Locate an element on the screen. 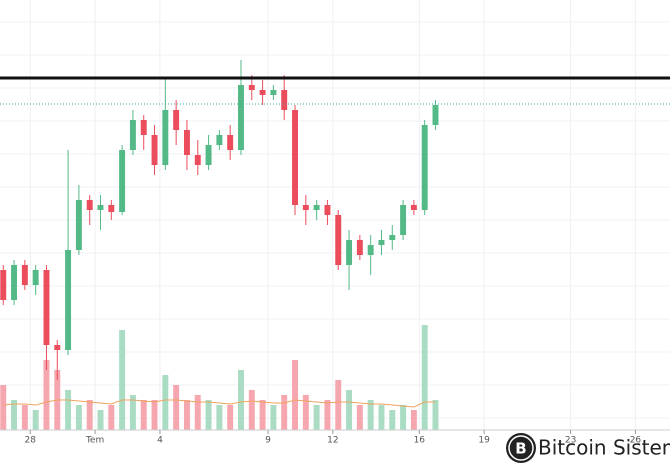 The width and height of the screenshot is (670, 470). x-tick-label: 4 is located at coordinates (160, 441).